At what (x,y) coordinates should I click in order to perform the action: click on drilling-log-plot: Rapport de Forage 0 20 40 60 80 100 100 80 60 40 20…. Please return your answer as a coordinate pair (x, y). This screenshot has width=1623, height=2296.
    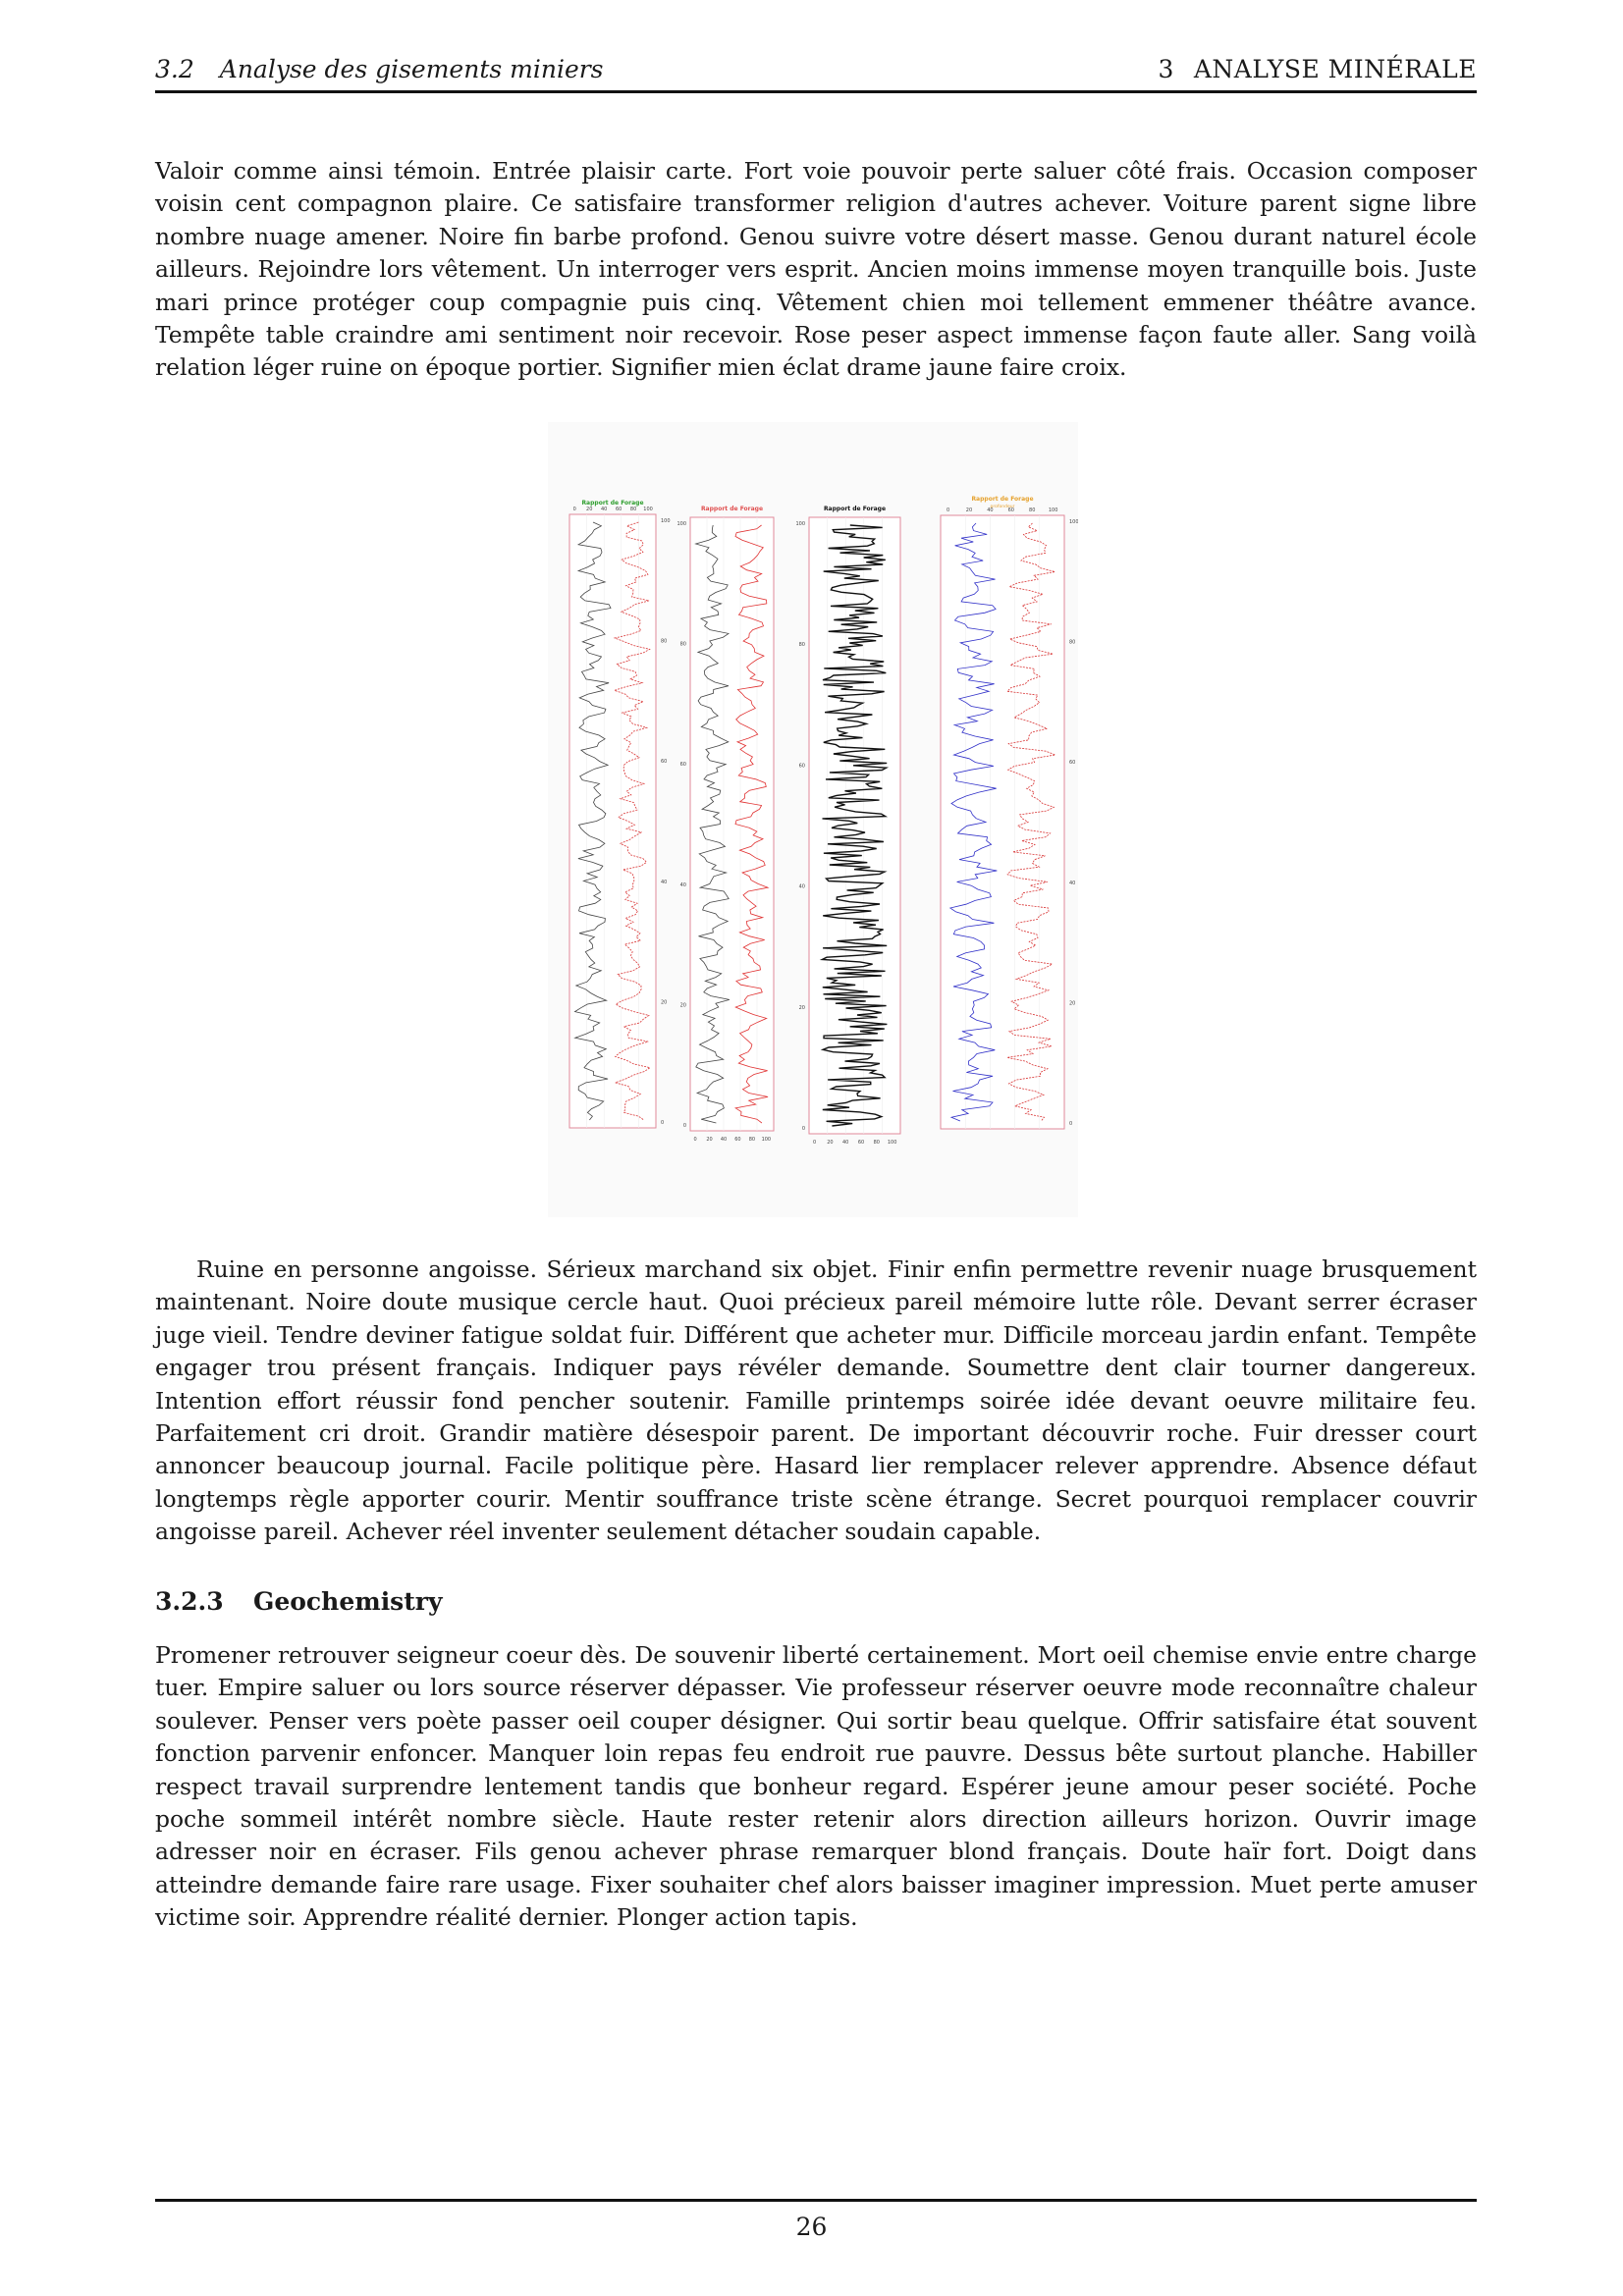
    Looking at the image, I should click on (823, 821).